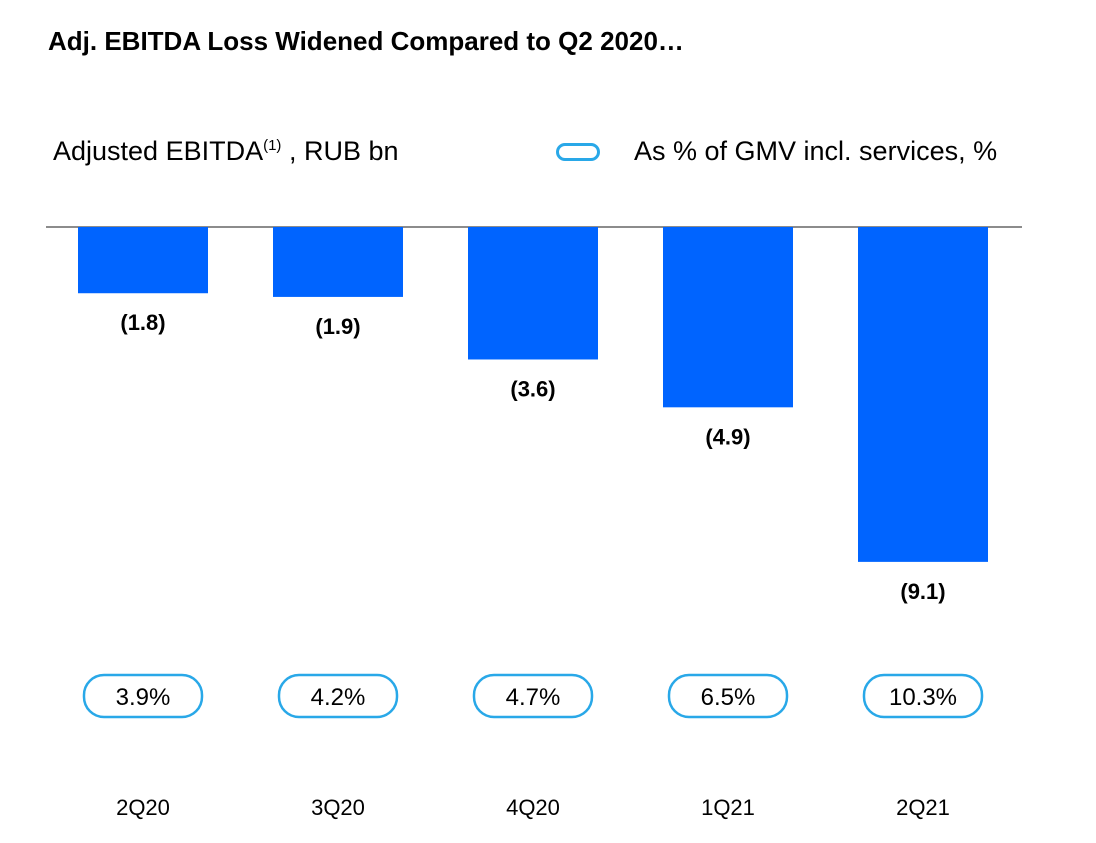 The width and height of the screenshot is (1096, 843). I want to click on chart-subtitle: Adjusted EBITDA(1) , RUB bn, so click(225, 151).